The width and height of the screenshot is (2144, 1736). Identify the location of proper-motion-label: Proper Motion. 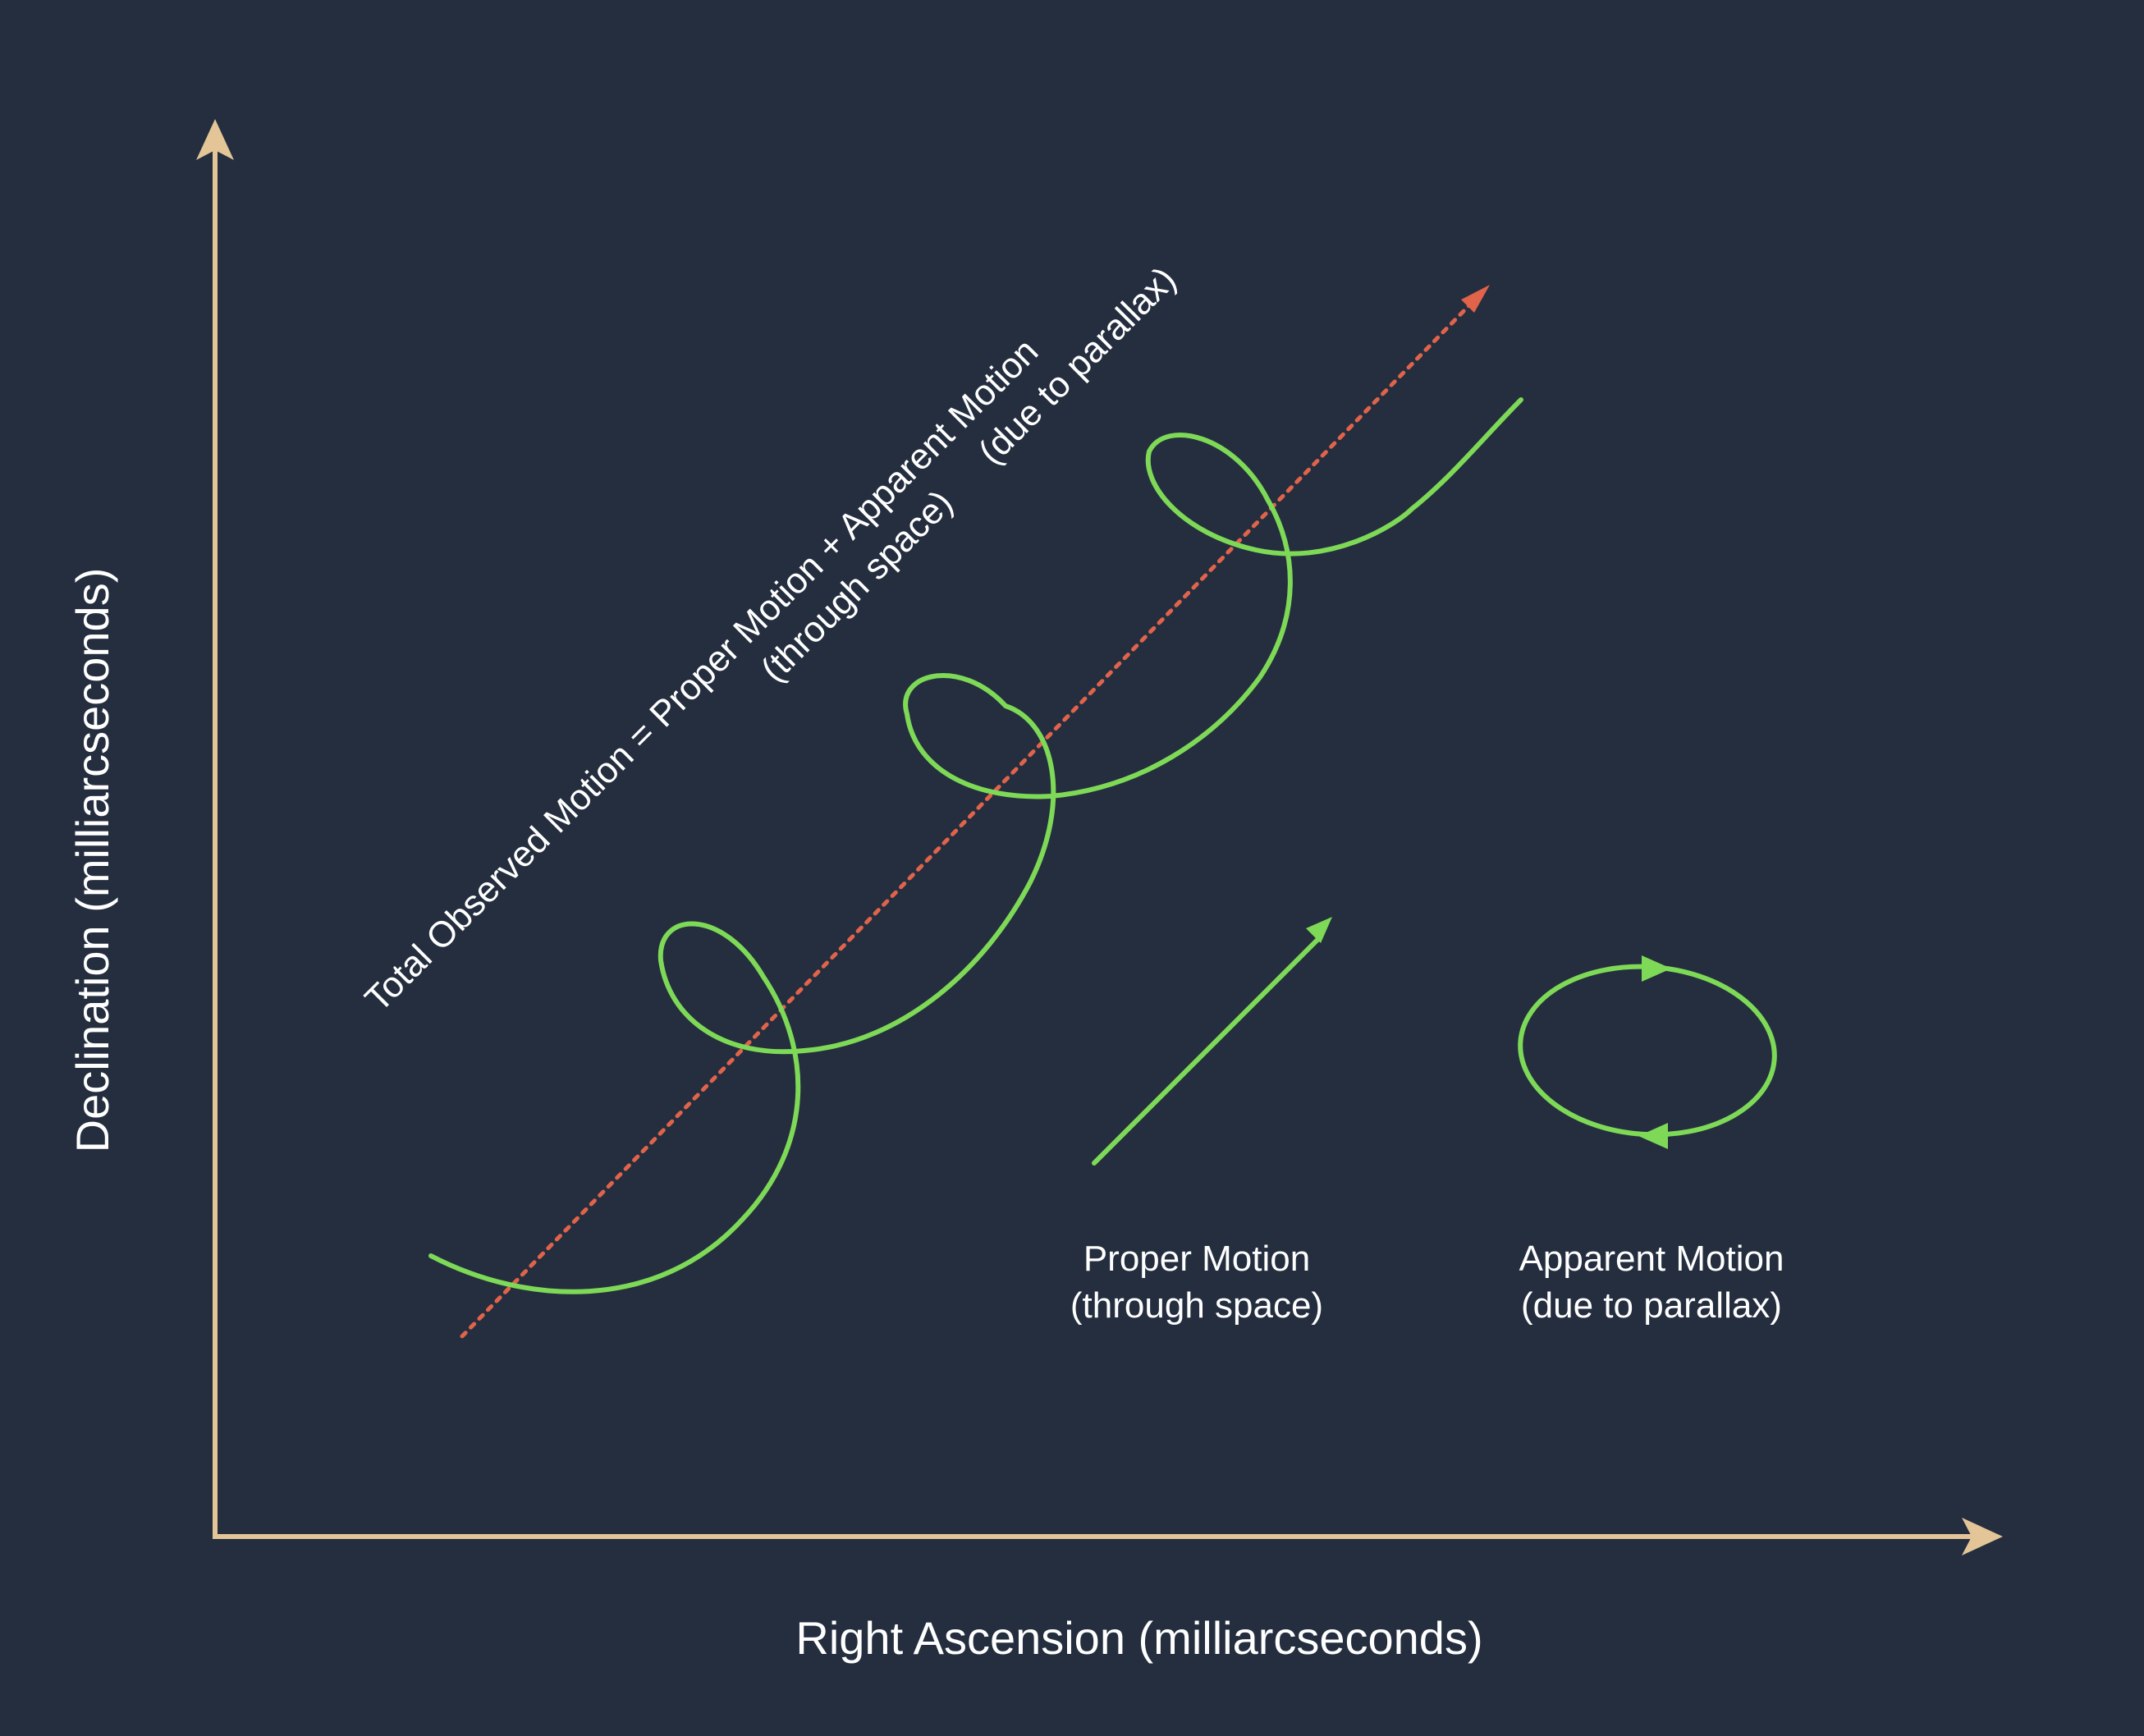
(1196, 1259).